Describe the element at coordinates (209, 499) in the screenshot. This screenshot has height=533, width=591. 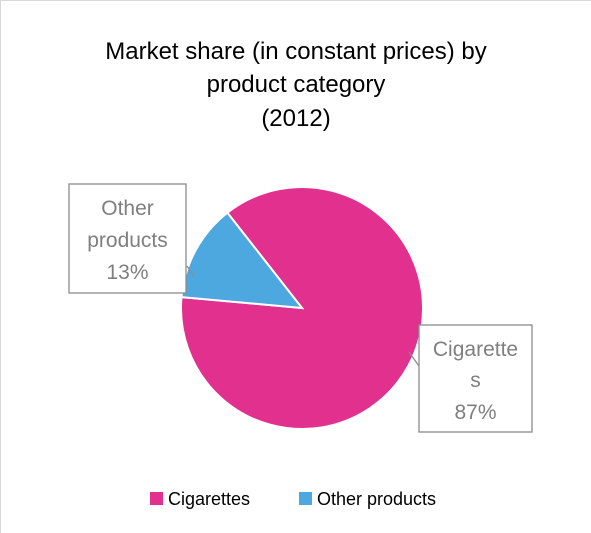
I see `legend-label-cigarettes: Cigarettes` at that location.